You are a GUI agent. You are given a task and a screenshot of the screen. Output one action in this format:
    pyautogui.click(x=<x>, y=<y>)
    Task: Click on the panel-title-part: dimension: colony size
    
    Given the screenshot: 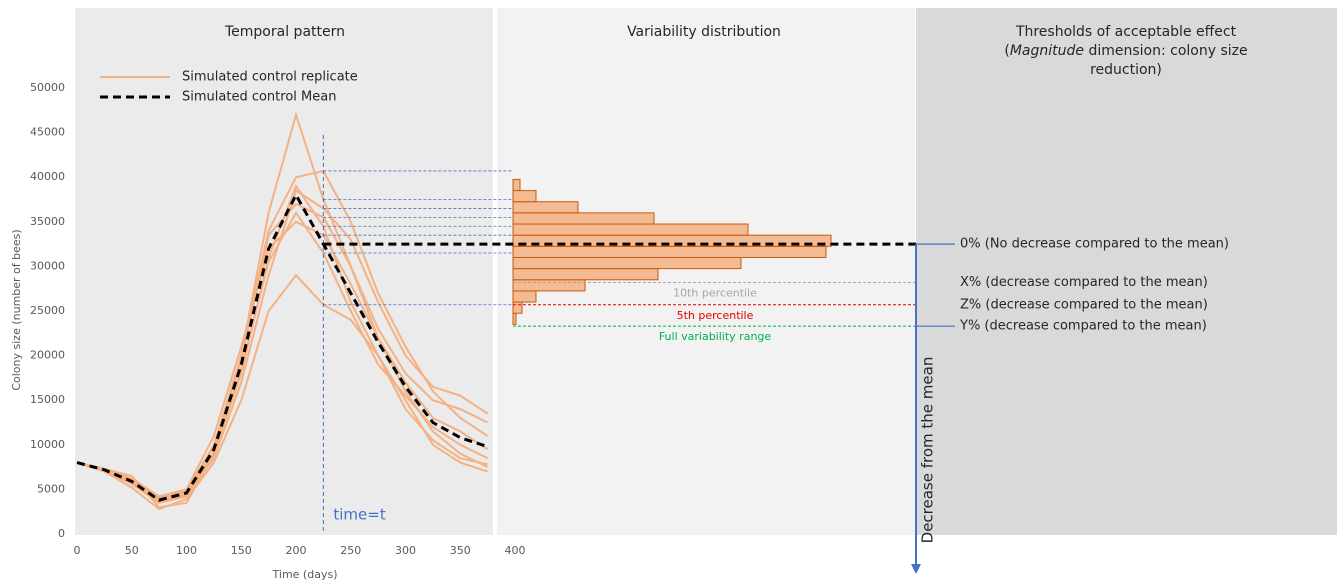 What is the action you would take?
    pyautogui.click(x=1166, y=51)
    